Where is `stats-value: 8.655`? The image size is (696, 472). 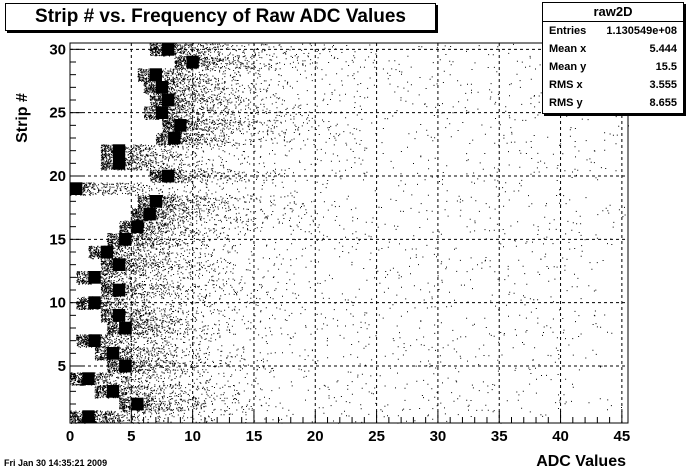
stats-value: 8.655 is located at coordinates (663, 103).